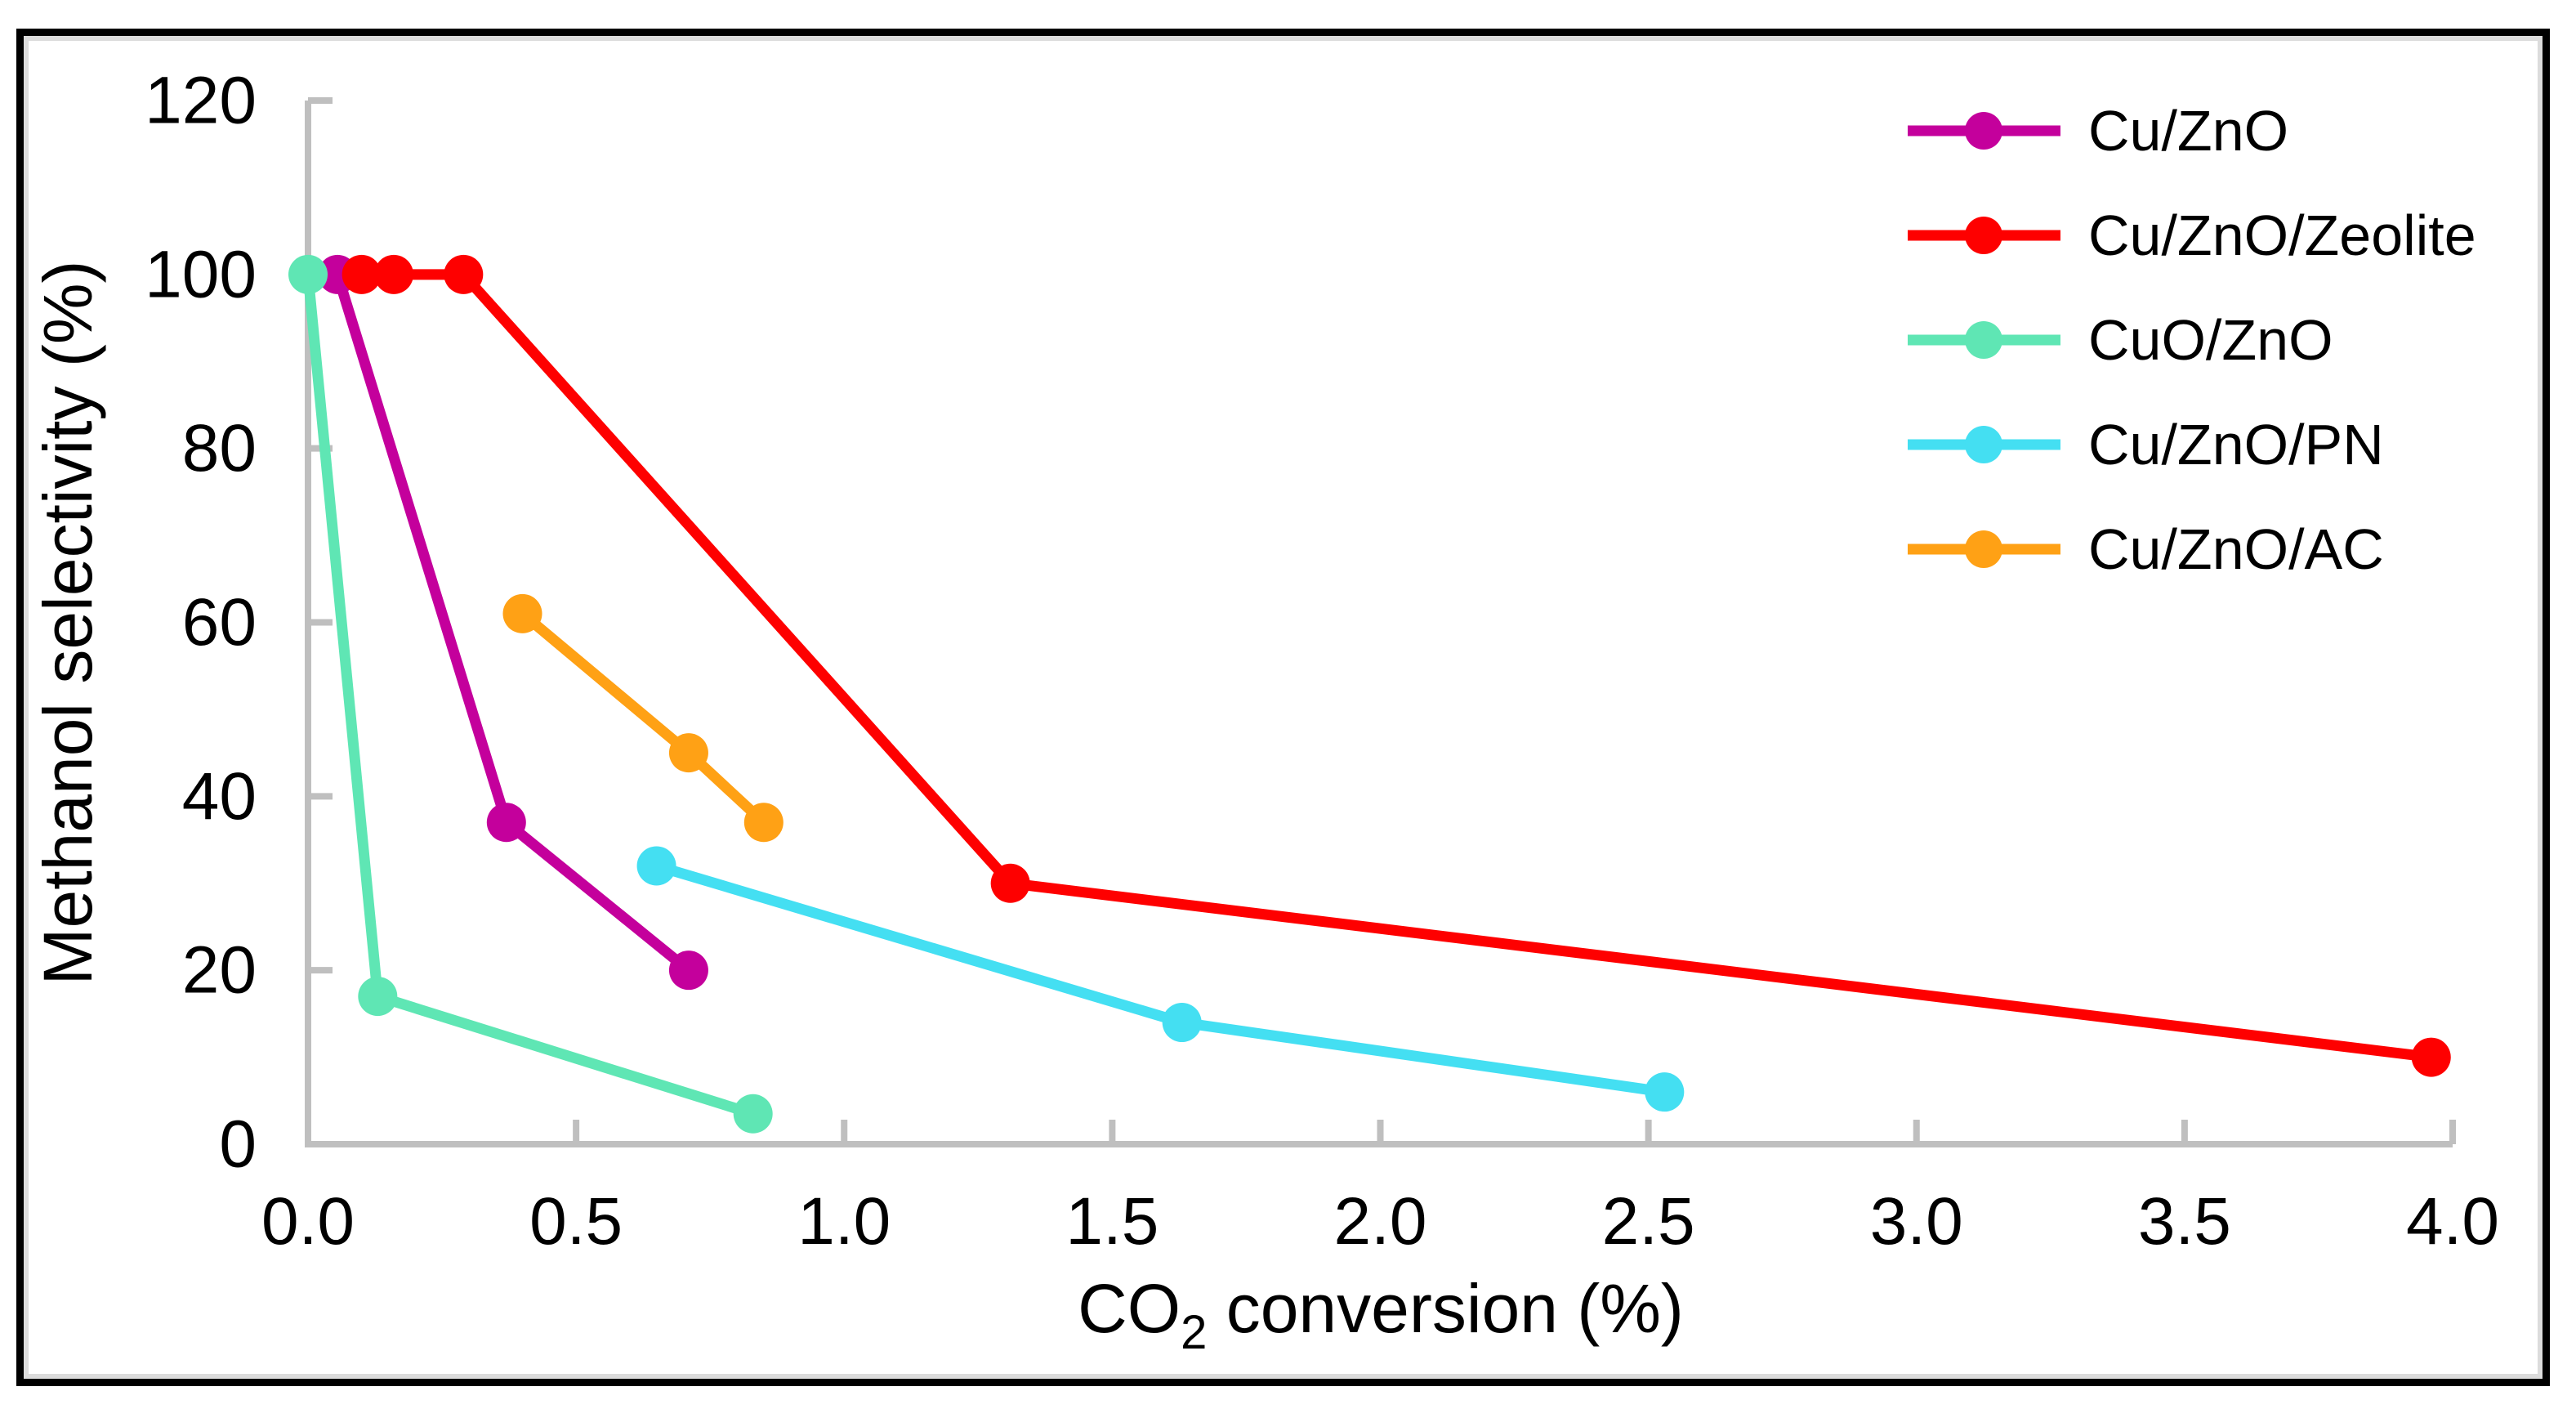 The height and width of the screenshot is (1409, 2576). I want to click on legend-item-cu-zno-zeolite: Cu/ZnO/Zeolite, so click(2192, 236).